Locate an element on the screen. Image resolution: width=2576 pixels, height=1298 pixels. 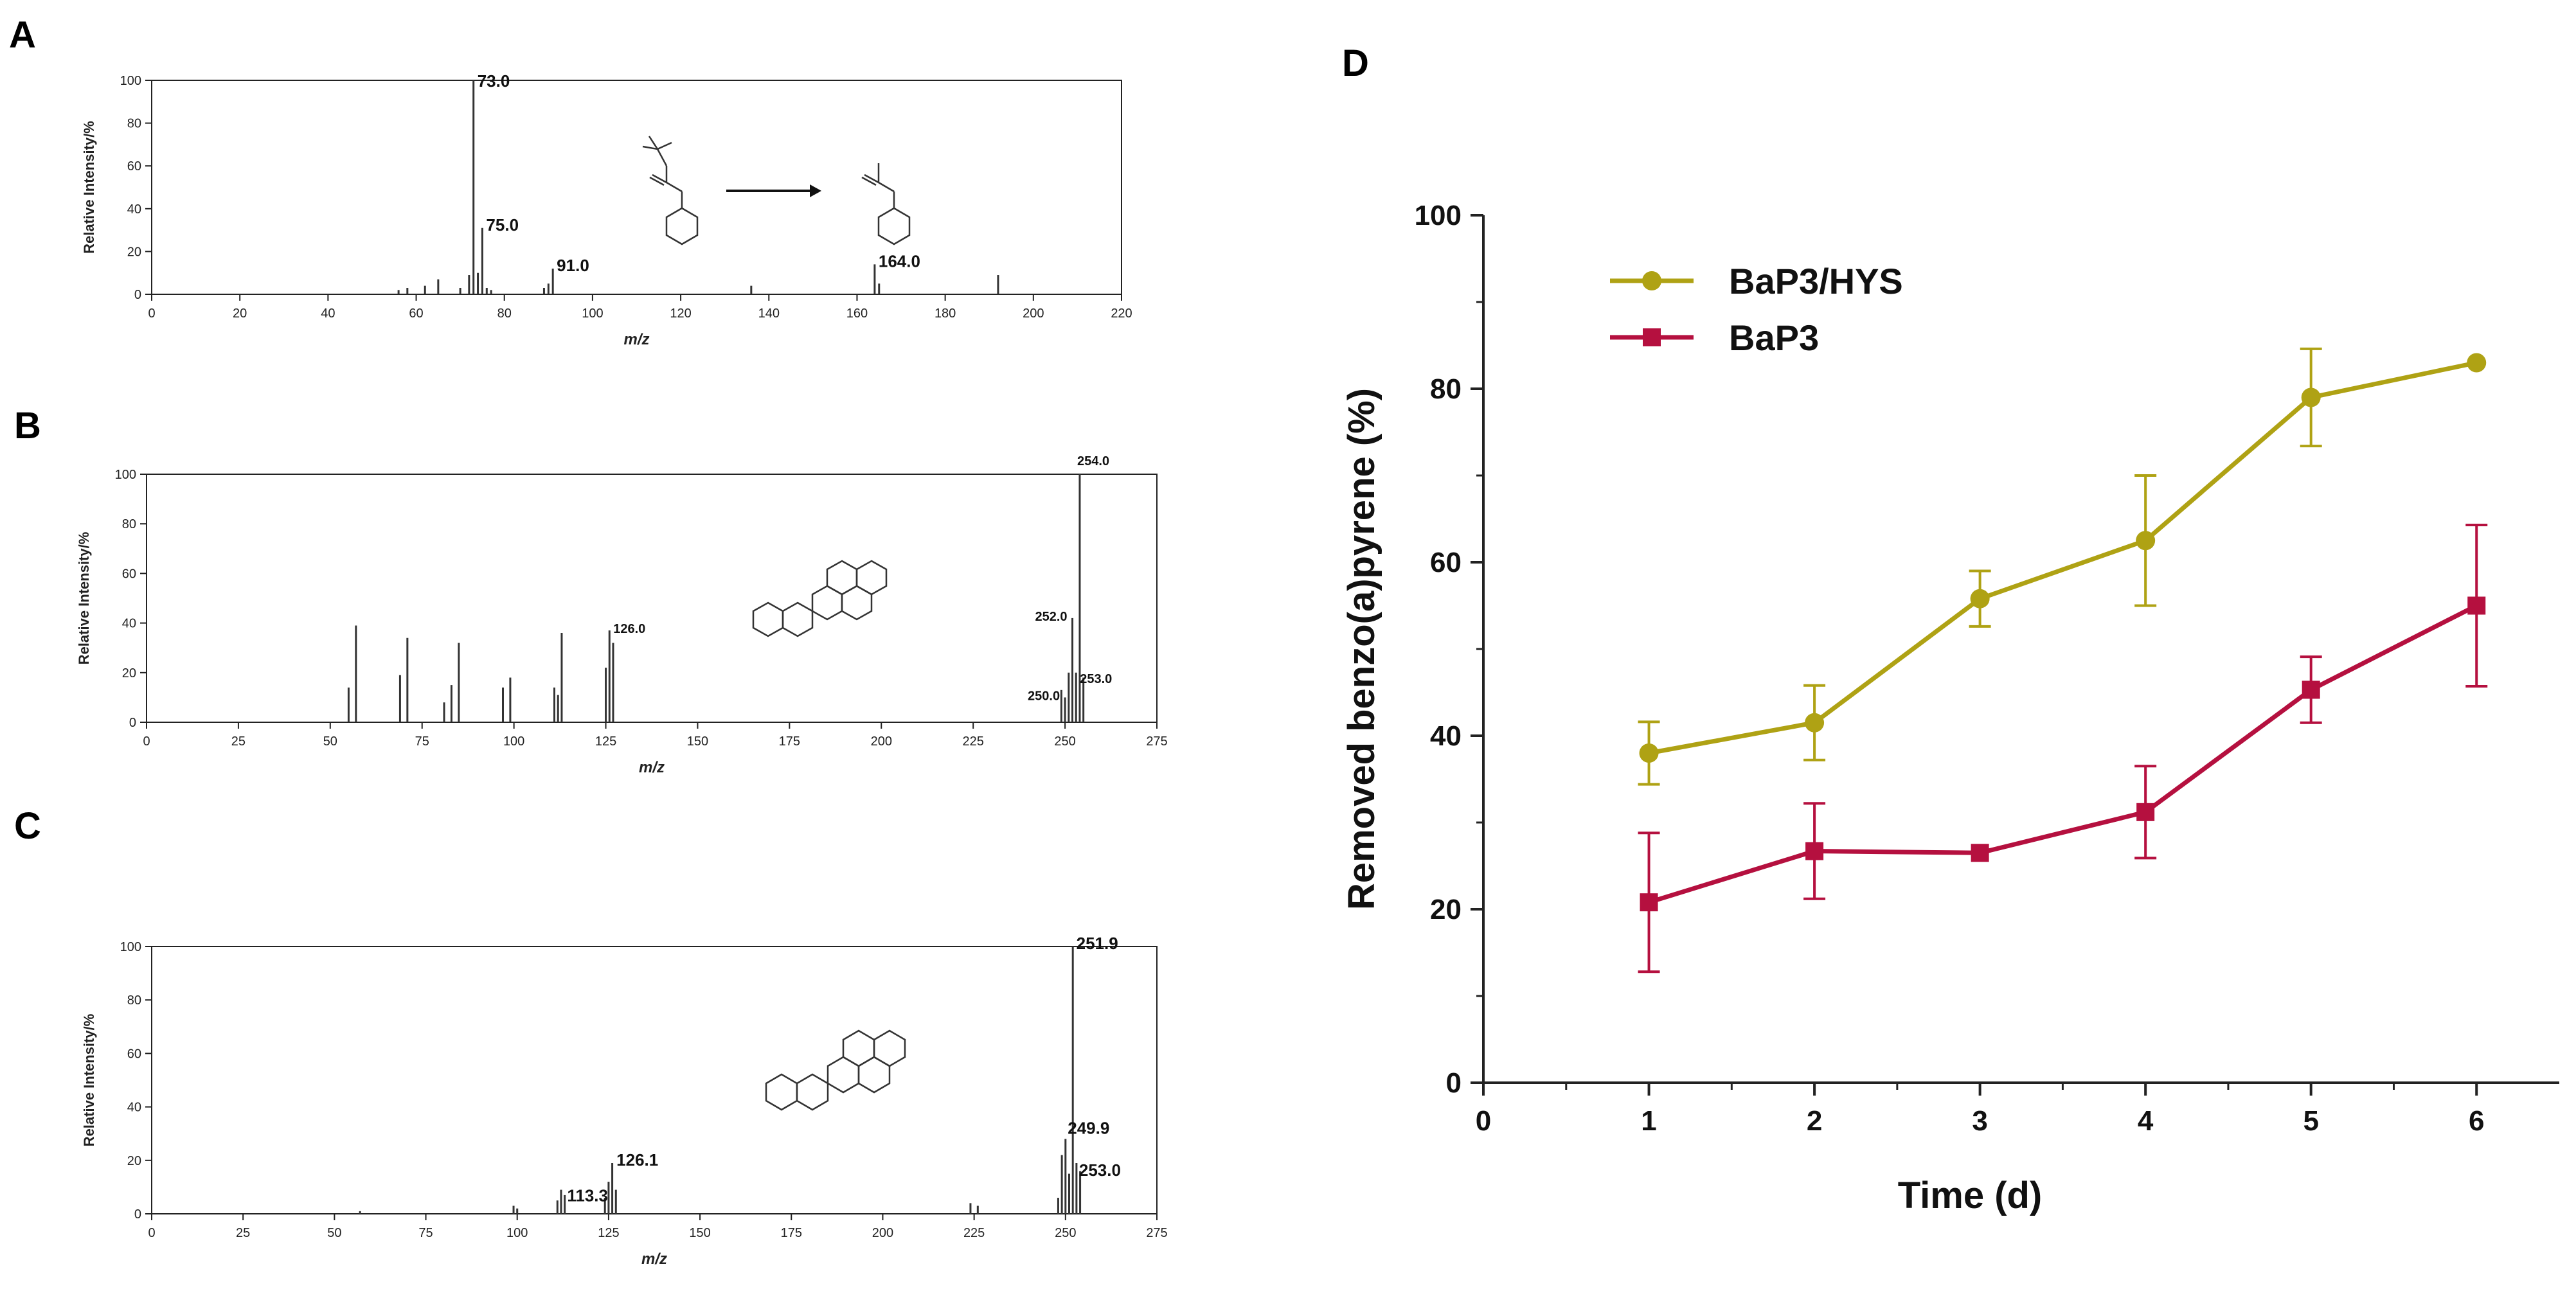
x-tick-label: 180 is located at coordinates (945, 314).